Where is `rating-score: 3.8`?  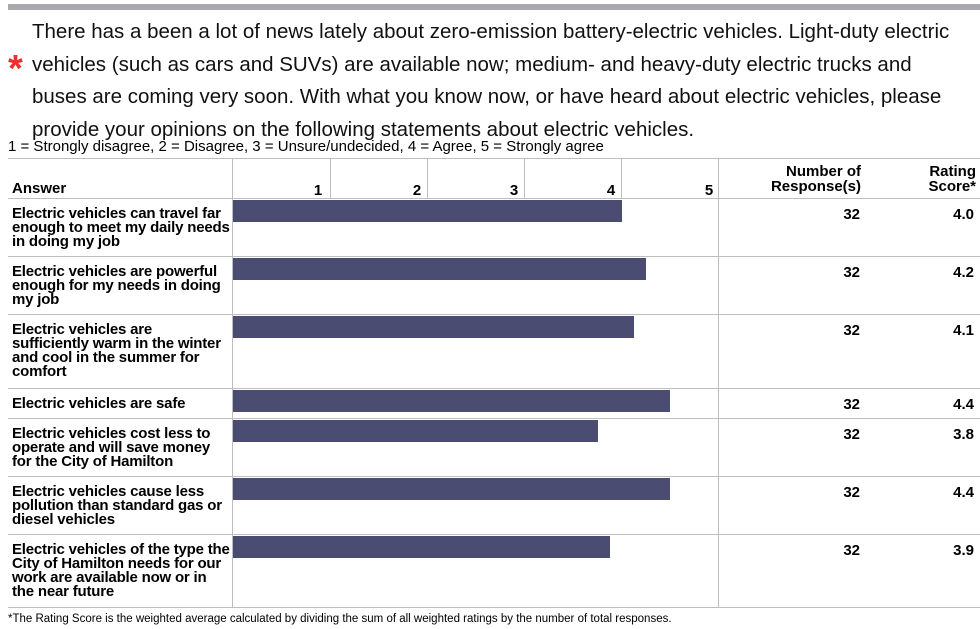
rating-score: 3.8 is located at coordinates (963, 434).